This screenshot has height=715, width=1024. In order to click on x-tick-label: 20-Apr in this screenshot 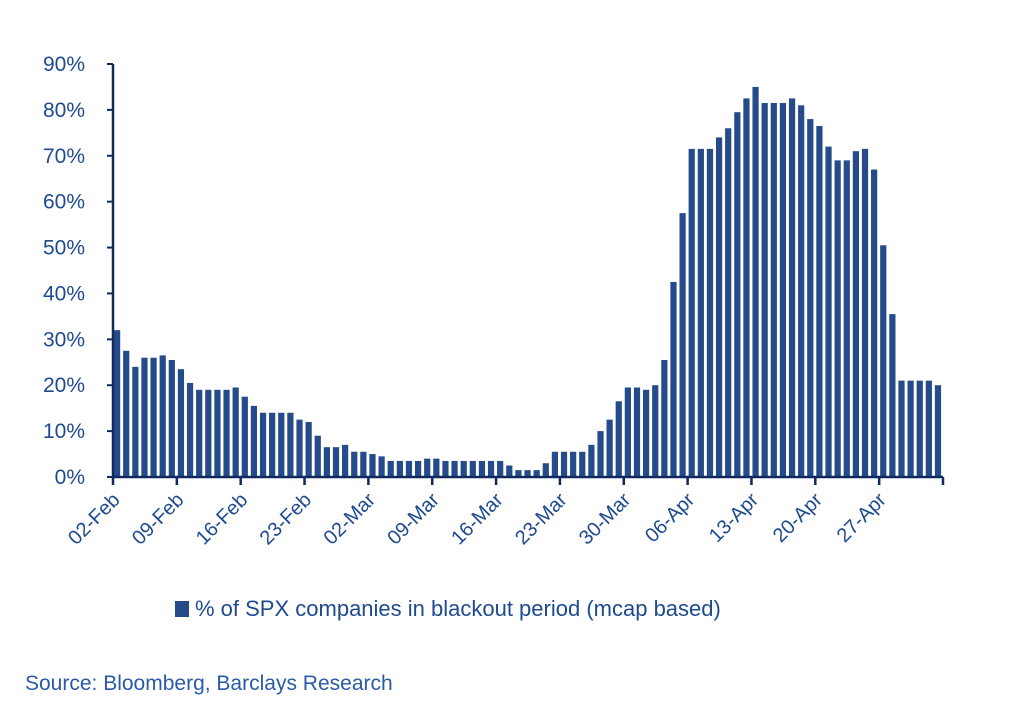, I will do `click(798, 518)`.